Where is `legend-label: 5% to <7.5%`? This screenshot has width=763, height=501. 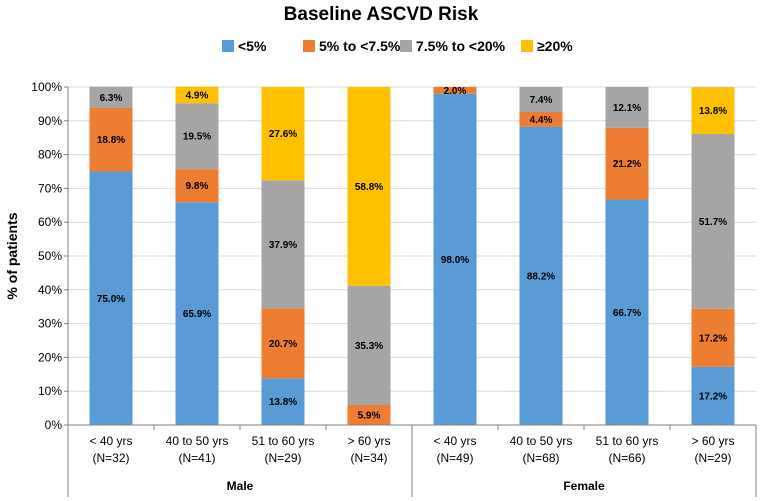 legend-label: 5% to <7.5% is located at coordinates (360, 46).